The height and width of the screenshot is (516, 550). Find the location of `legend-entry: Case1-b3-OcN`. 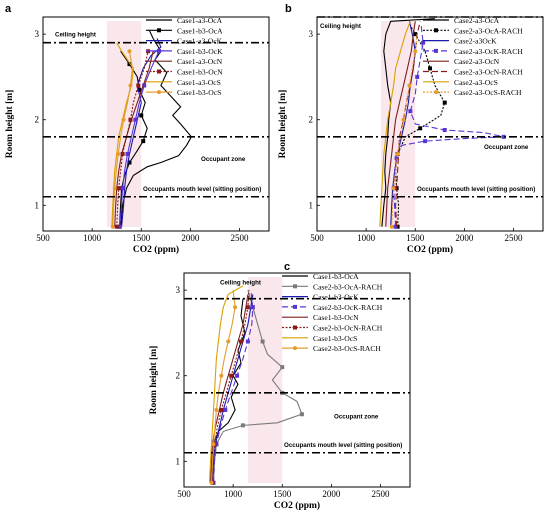

legend-entry: Case1-b3-OcN is located at coordinates (336, 317).